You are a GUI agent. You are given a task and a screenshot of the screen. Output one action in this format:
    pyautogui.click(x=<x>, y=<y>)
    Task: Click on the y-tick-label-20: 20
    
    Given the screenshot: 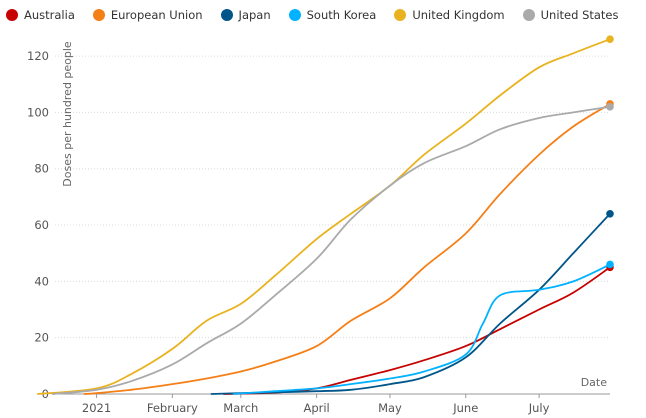 What is the action you would take?
    pyautogui.click(x=41, y=338)
    